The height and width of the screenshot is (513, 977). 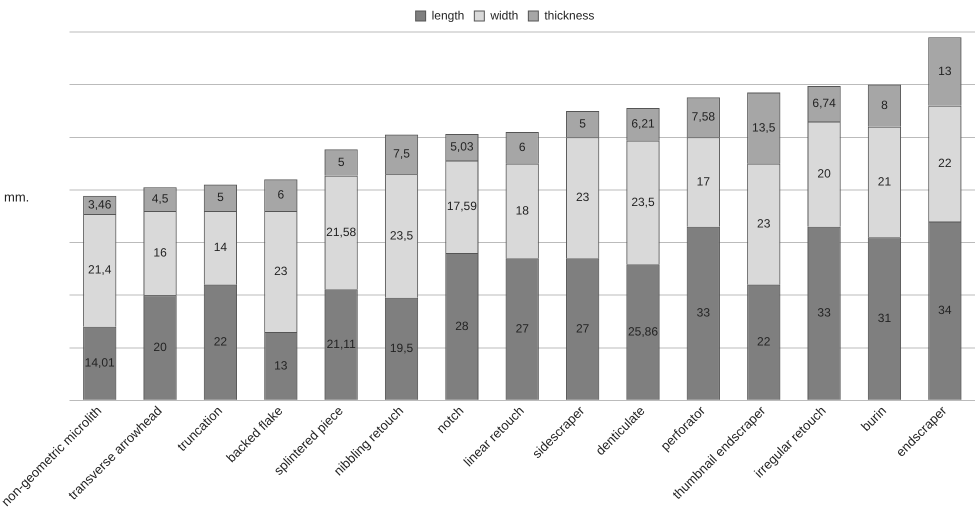 I want to click on legend-label: length, so click(x=448, y=15).